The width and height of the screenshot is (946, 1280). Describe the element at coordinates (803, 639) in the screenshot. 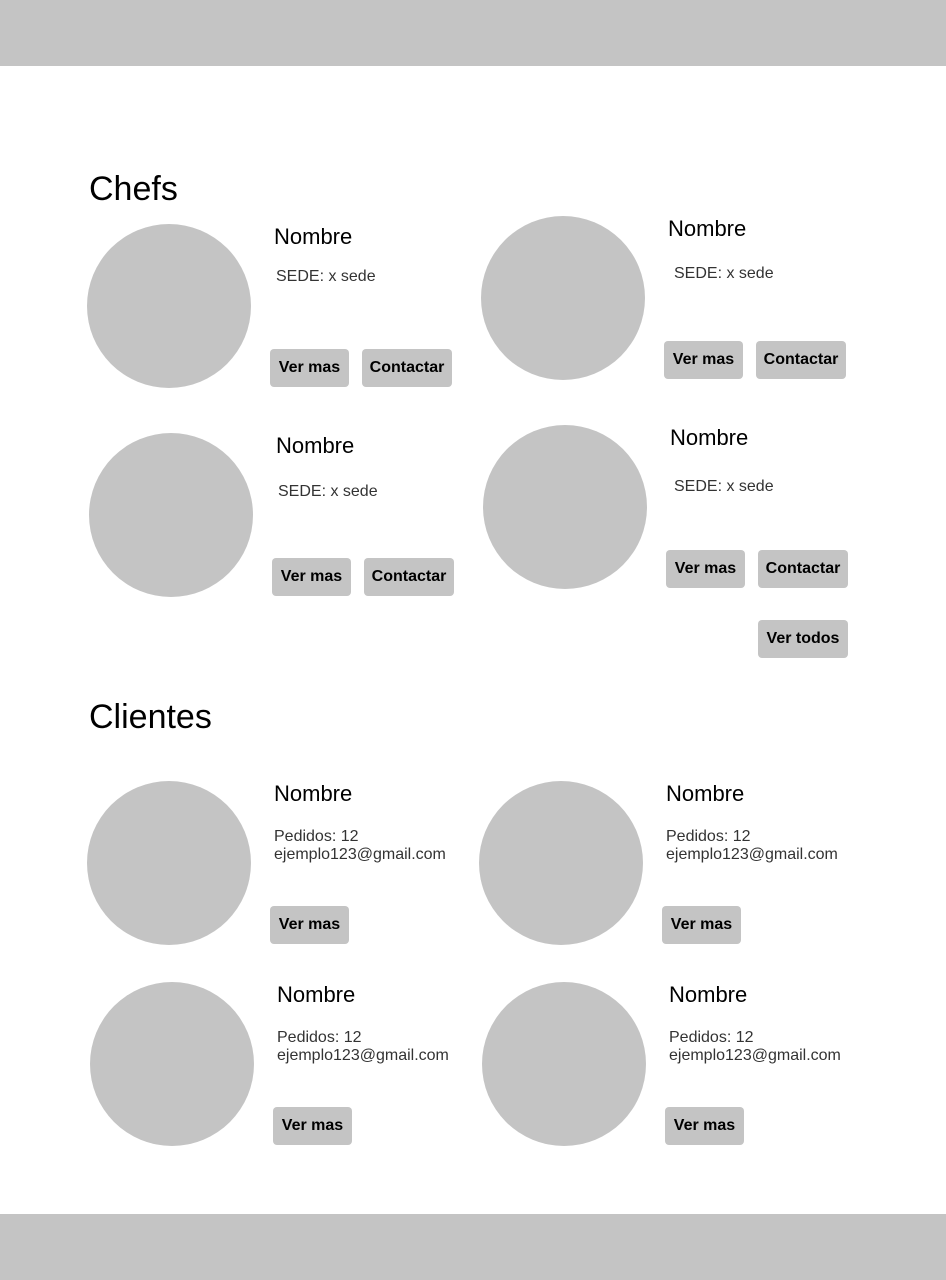

I see `view-all-chefs-button: Ver todos` at that location.